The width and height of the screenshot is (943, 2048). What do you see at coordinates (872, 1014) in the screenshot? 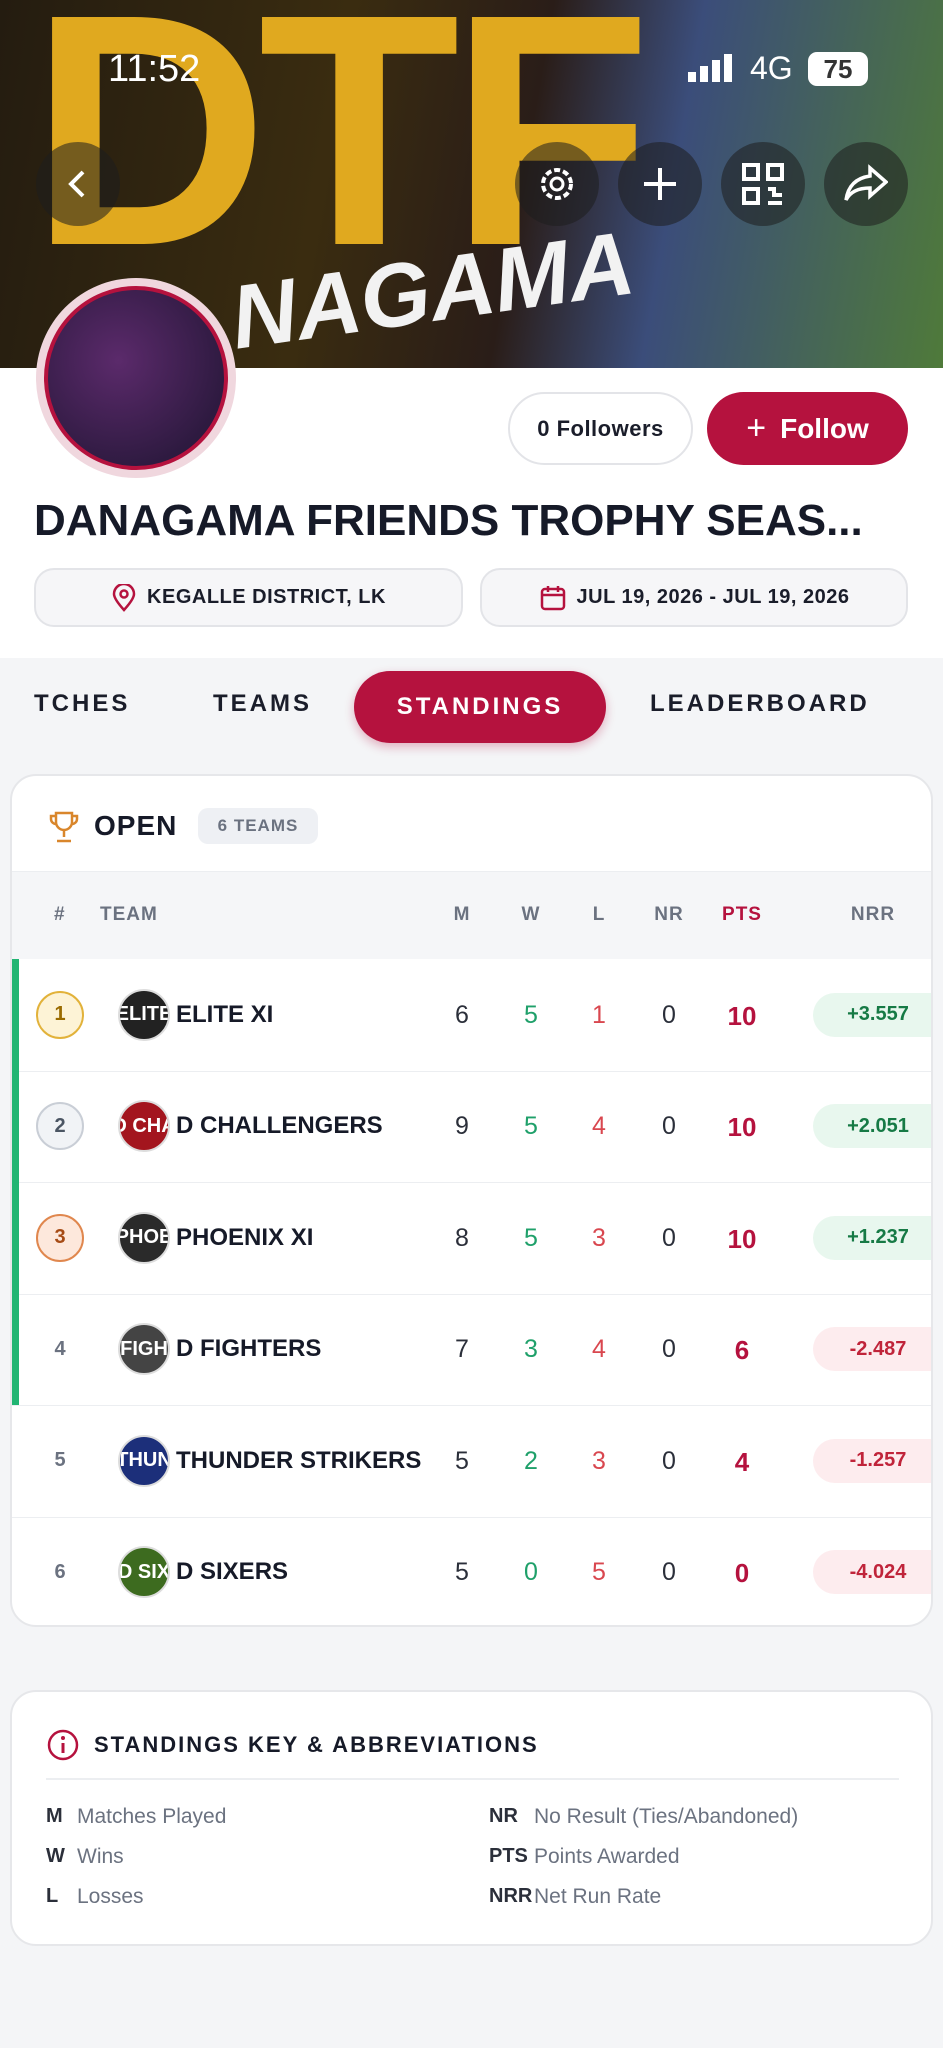
I see `nrr-pill: +3.557` at bounding box center [872, 1014].